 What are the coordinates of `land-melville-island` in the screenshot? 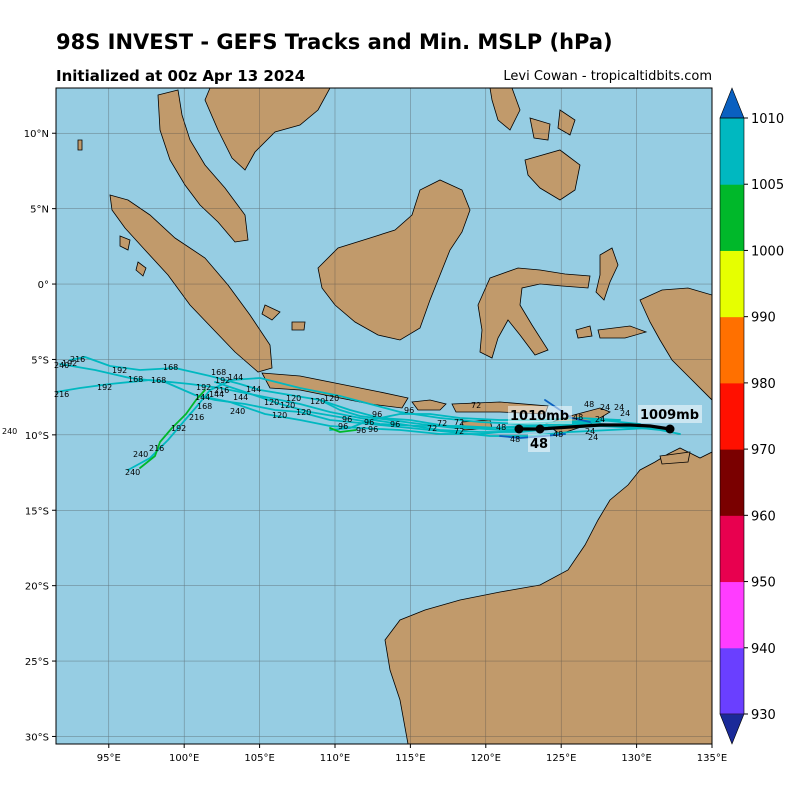 It's located at (675, 458).